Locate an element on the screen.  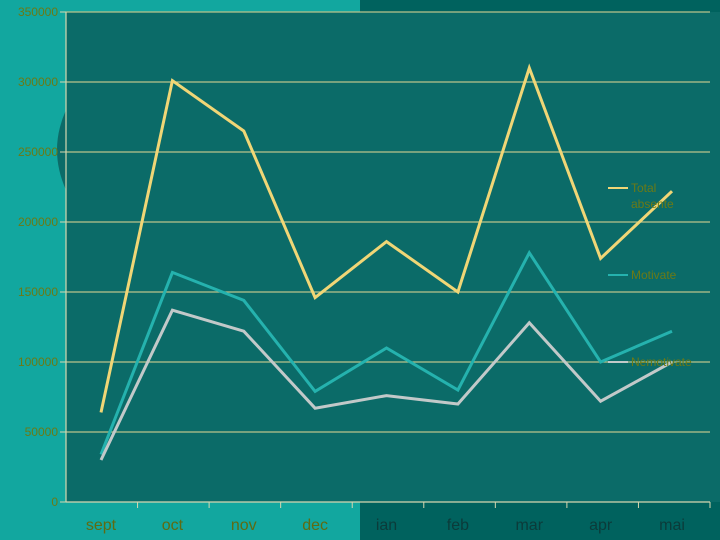
y-tick-label: 50000 is located at coordinates (42, 432).